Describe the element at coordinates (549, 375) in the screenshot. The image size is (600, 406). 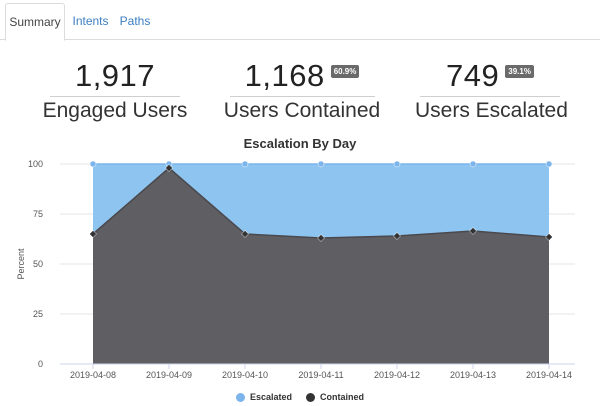
I see `x-tick-label: 2019-04-14` at that location.